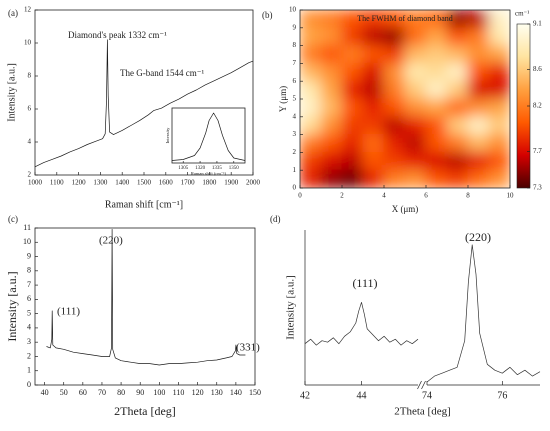 The image size is (550, 431). Describe the element at coordinates (166, 183) in the screenshot. I see `x-tick-label: 1600` at that location.